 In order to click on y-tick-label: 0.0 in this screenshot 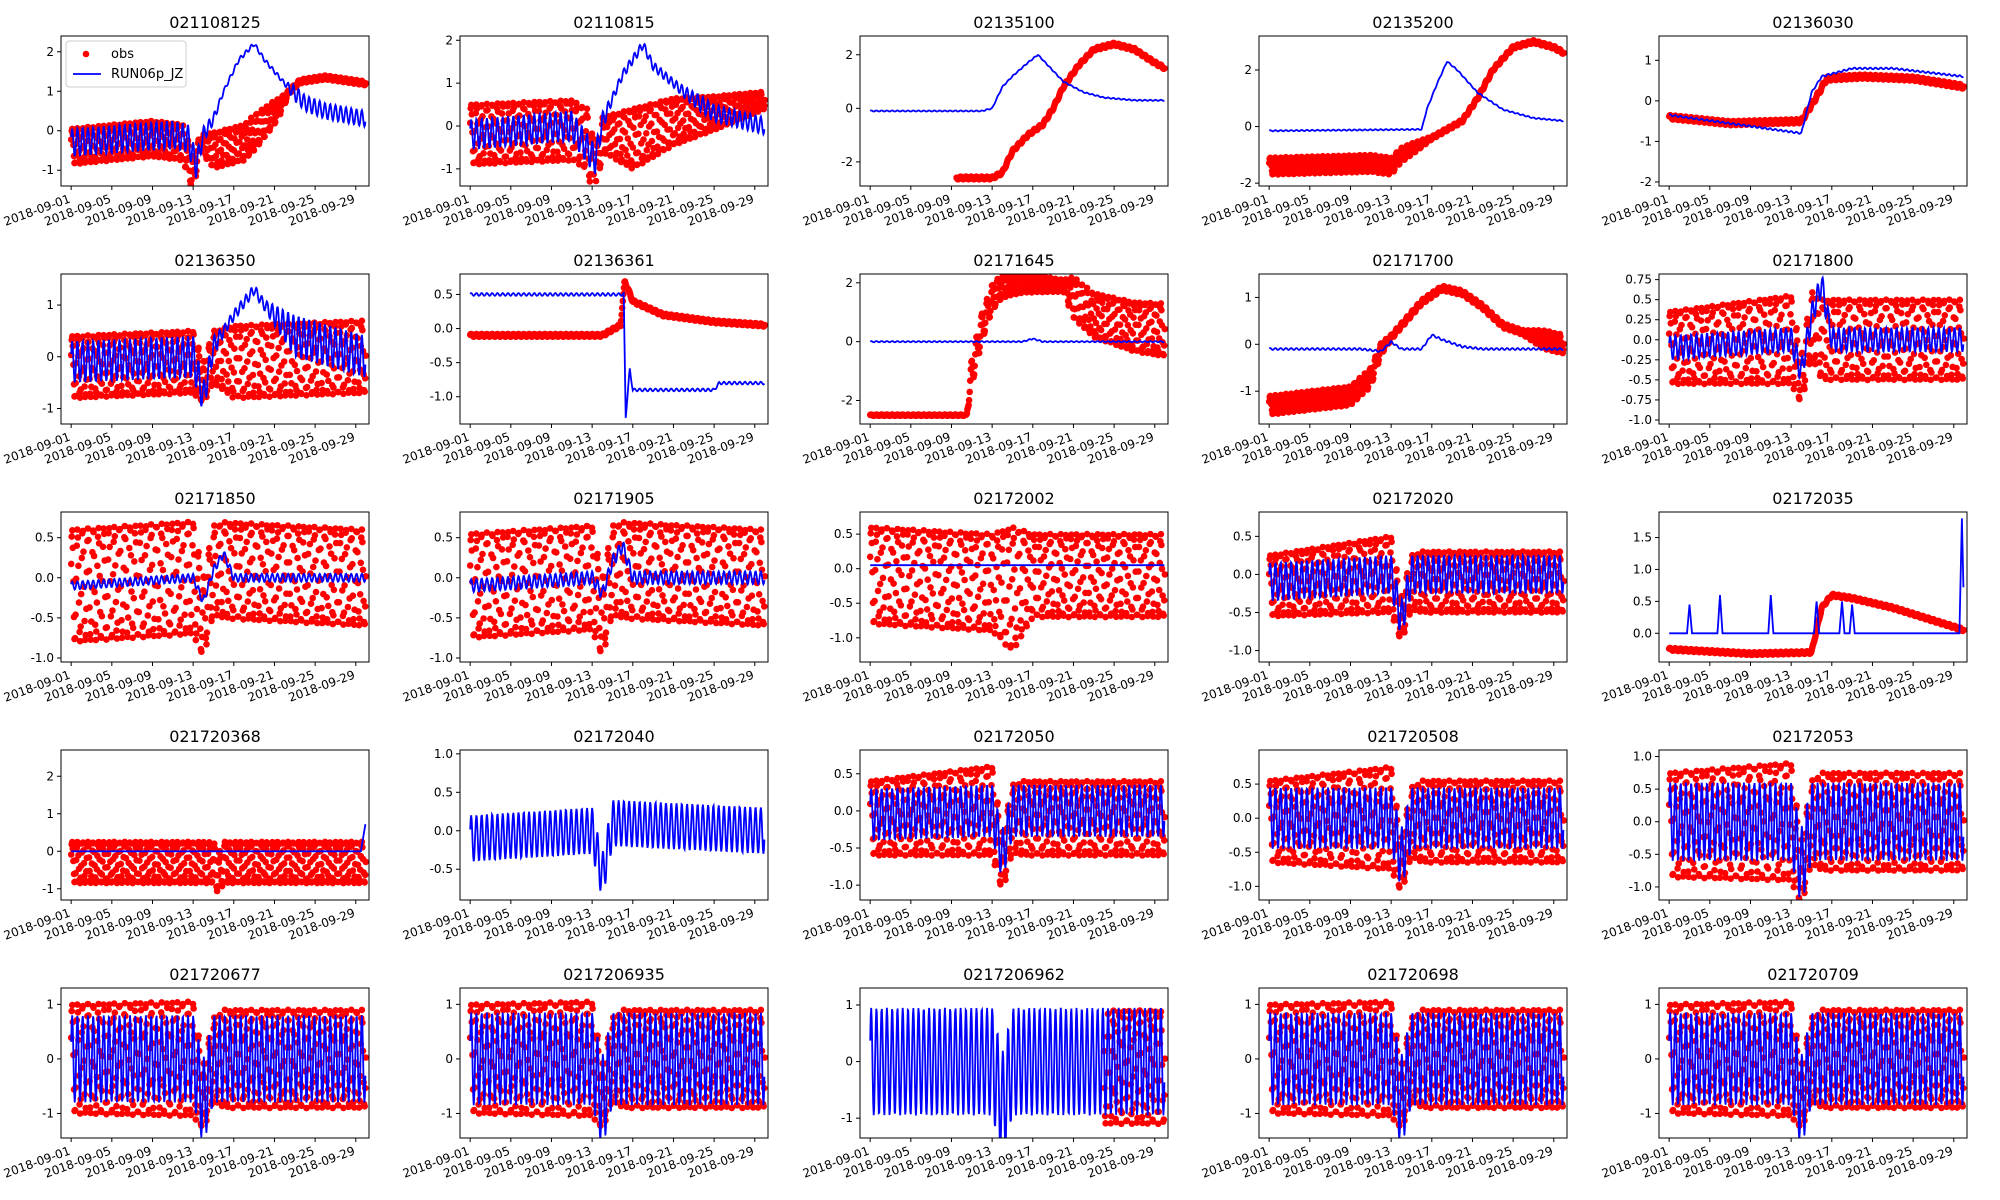, I will do `click(443, 329)`.